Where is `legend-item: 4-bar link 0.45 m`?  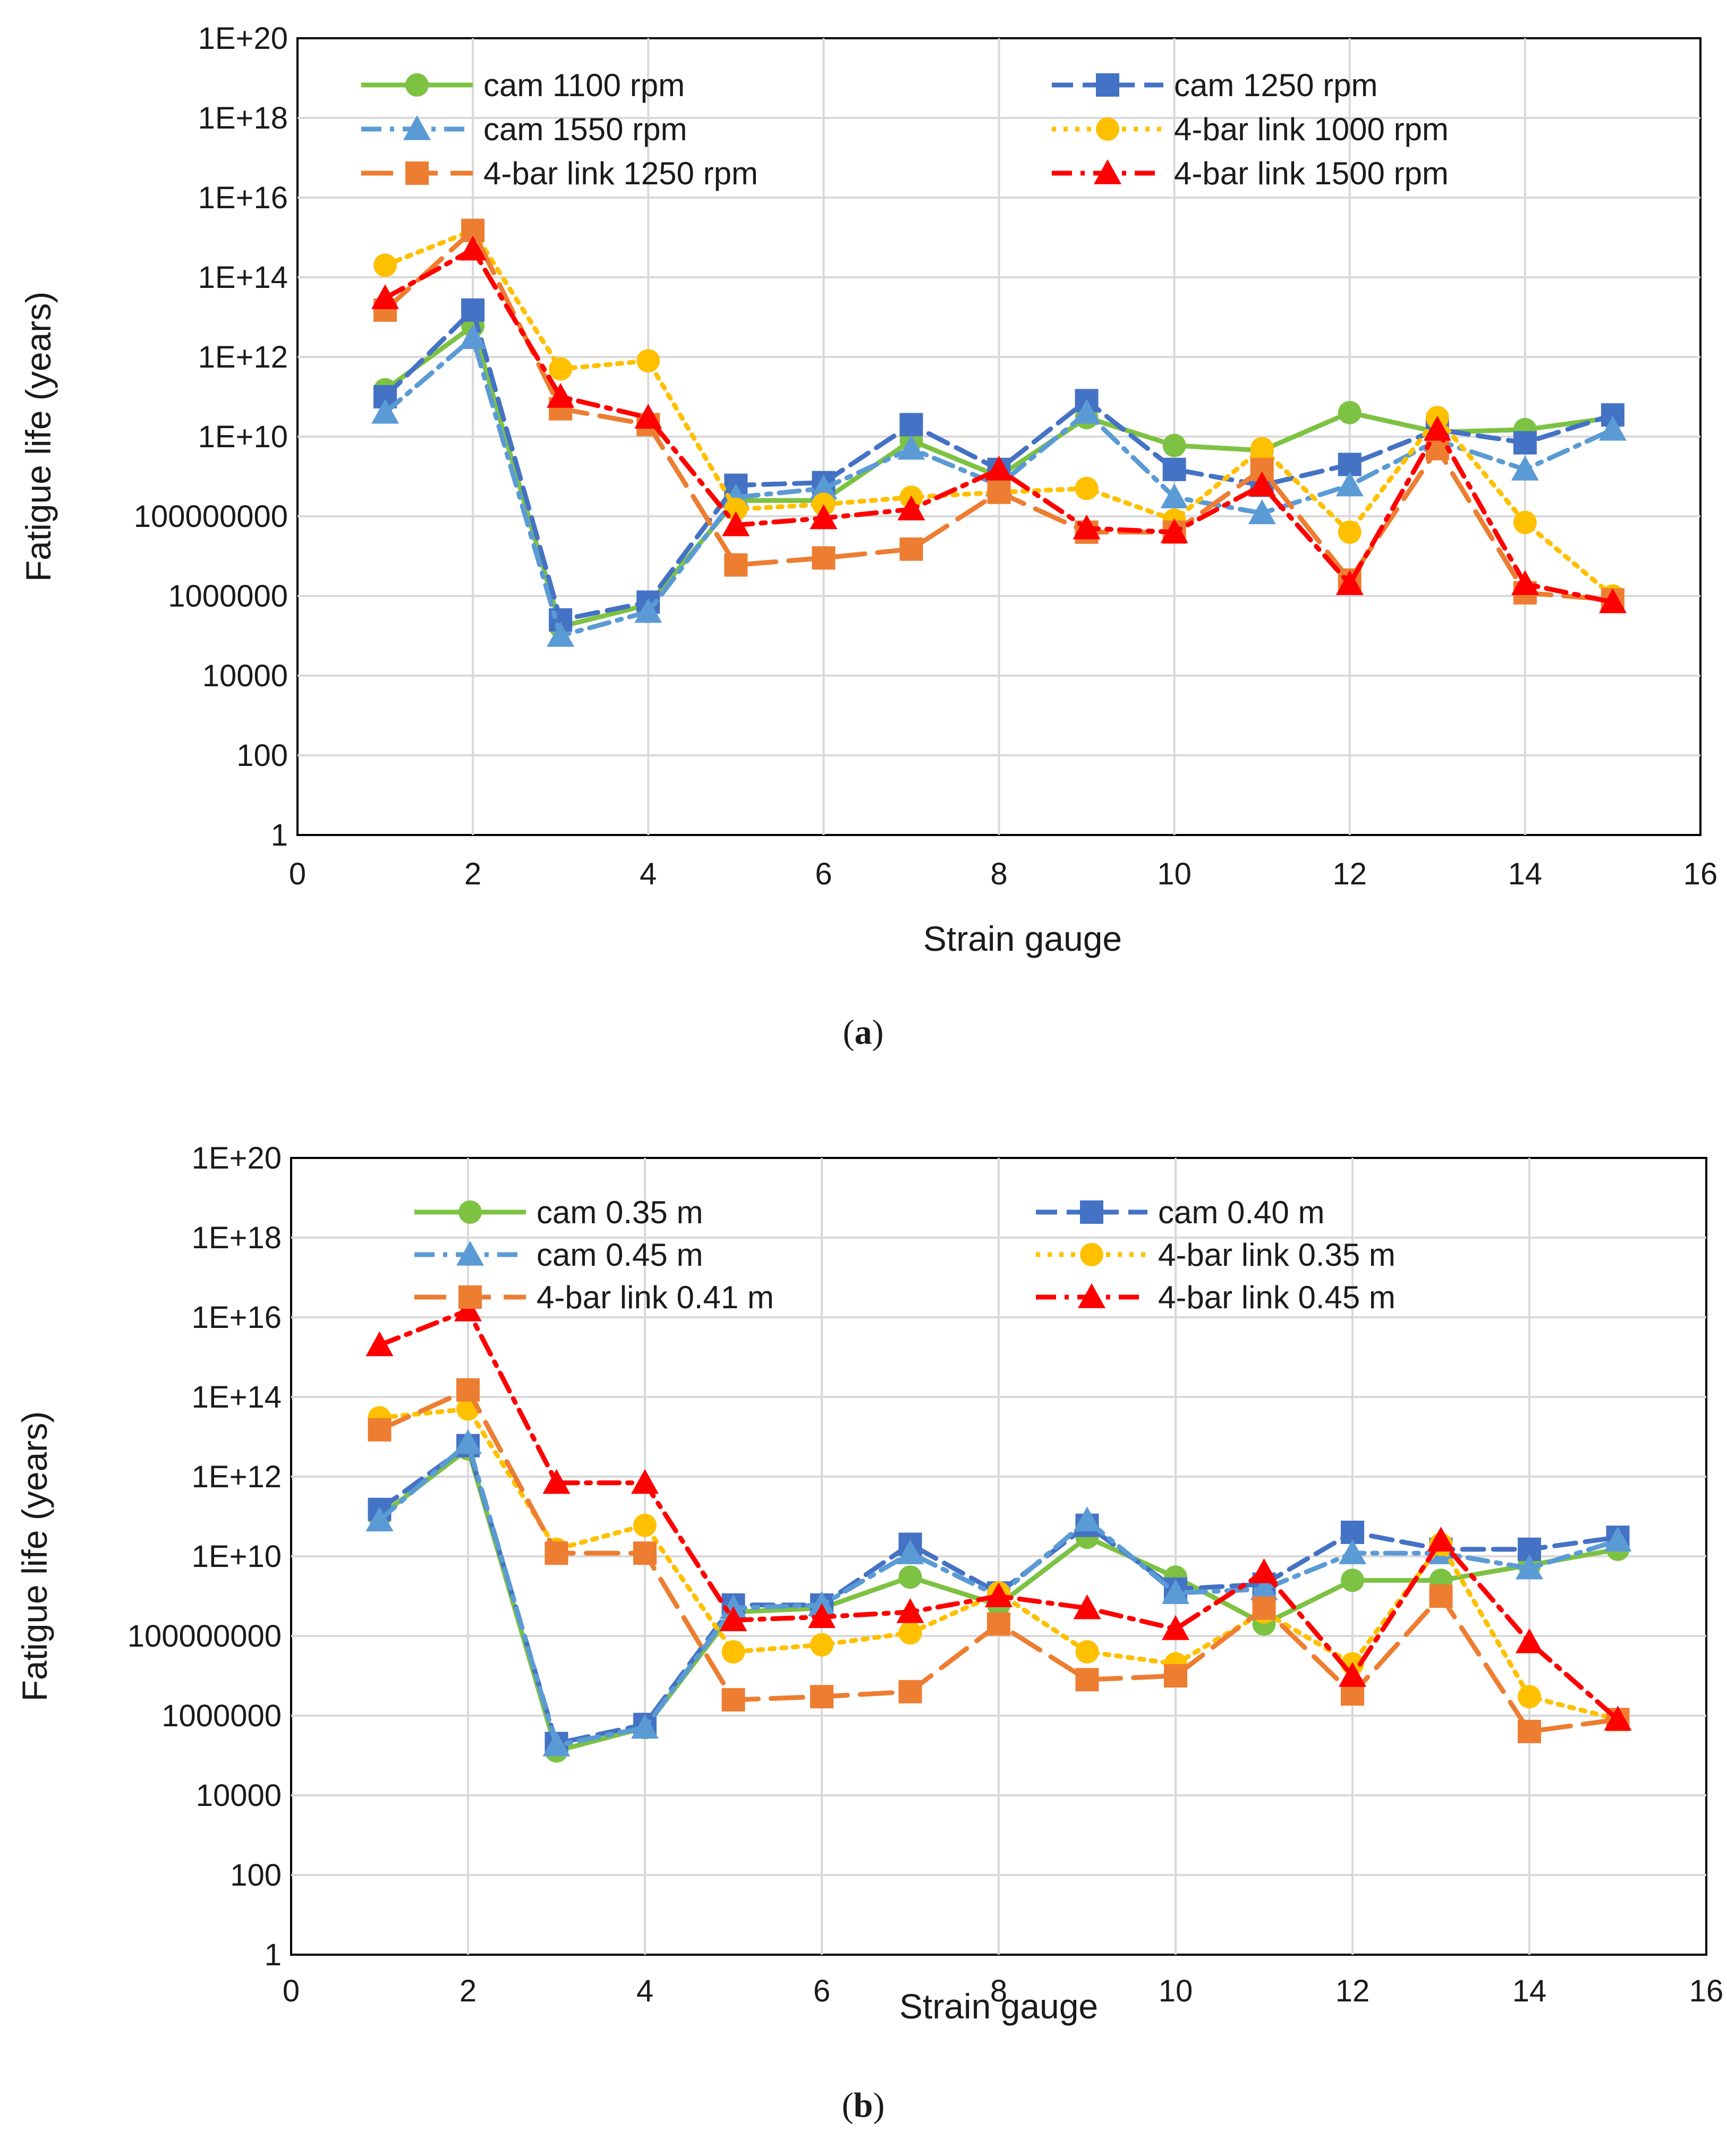 legend-item: 4-bar link 0.45 m is located at coordinates (1216, 1297).